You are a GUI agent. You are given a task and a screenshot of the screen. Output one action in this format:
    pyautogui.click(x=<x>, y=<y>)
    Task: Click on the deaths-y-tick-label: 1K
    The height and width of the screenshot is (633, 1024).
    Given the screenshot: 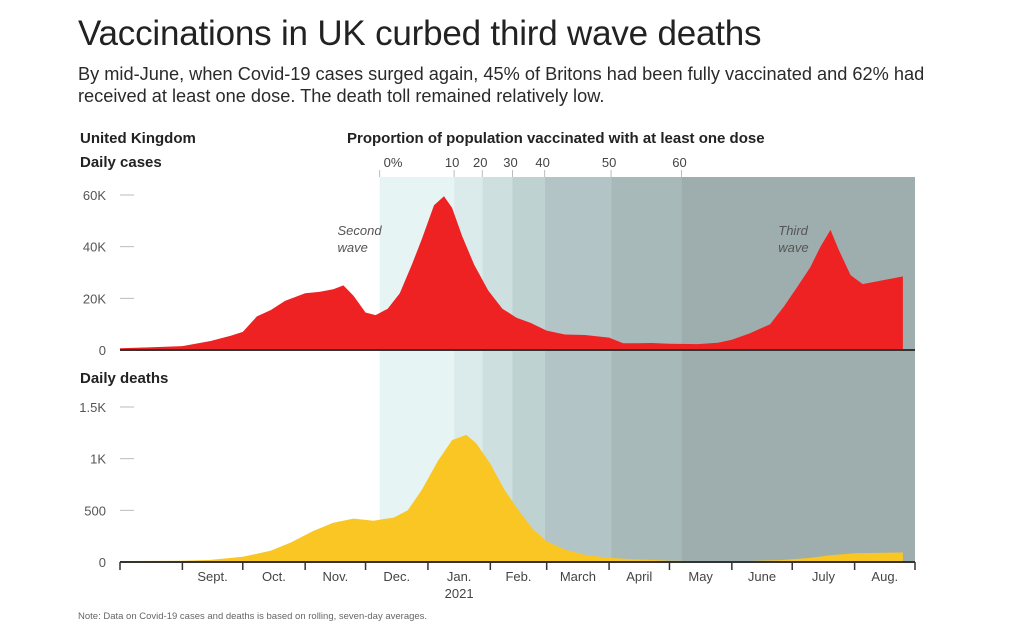 What is the action you would take?
    pyautogui.click(x=98, y=459)
    